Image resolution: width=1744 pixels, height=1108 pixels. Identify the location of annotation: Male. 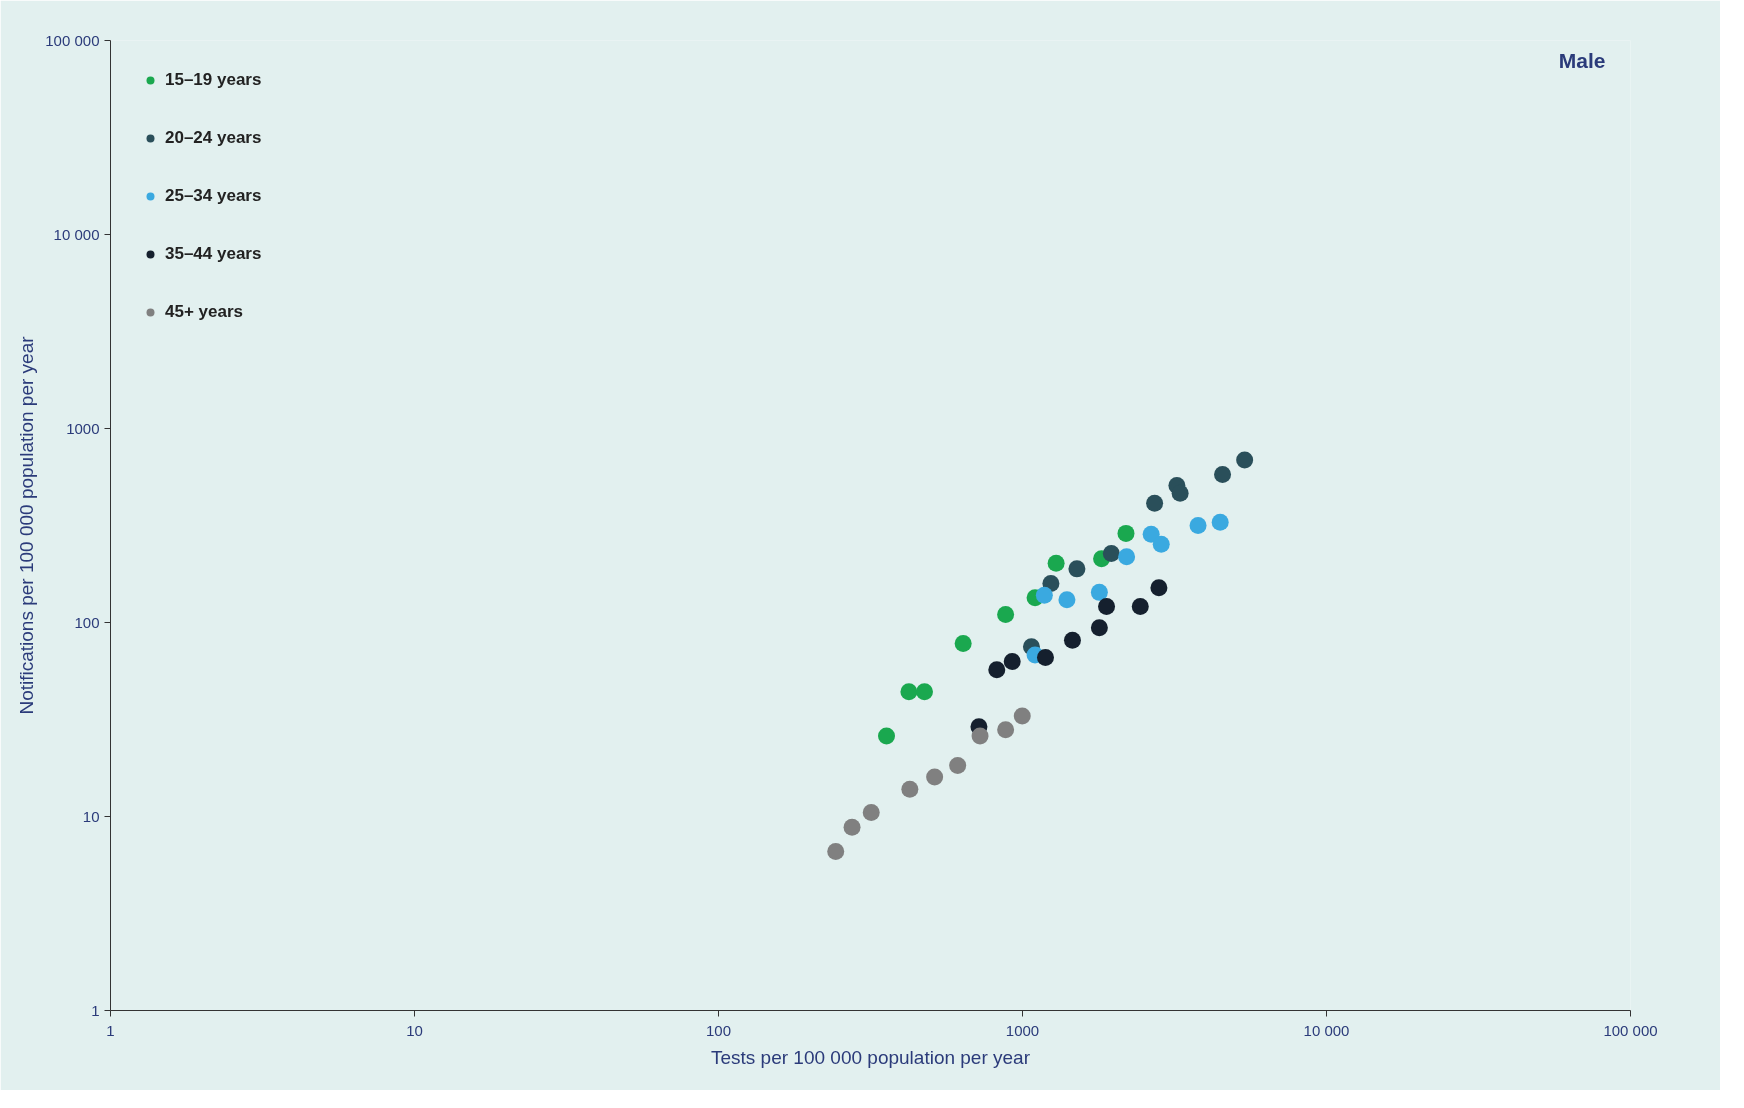
(1582, 60).